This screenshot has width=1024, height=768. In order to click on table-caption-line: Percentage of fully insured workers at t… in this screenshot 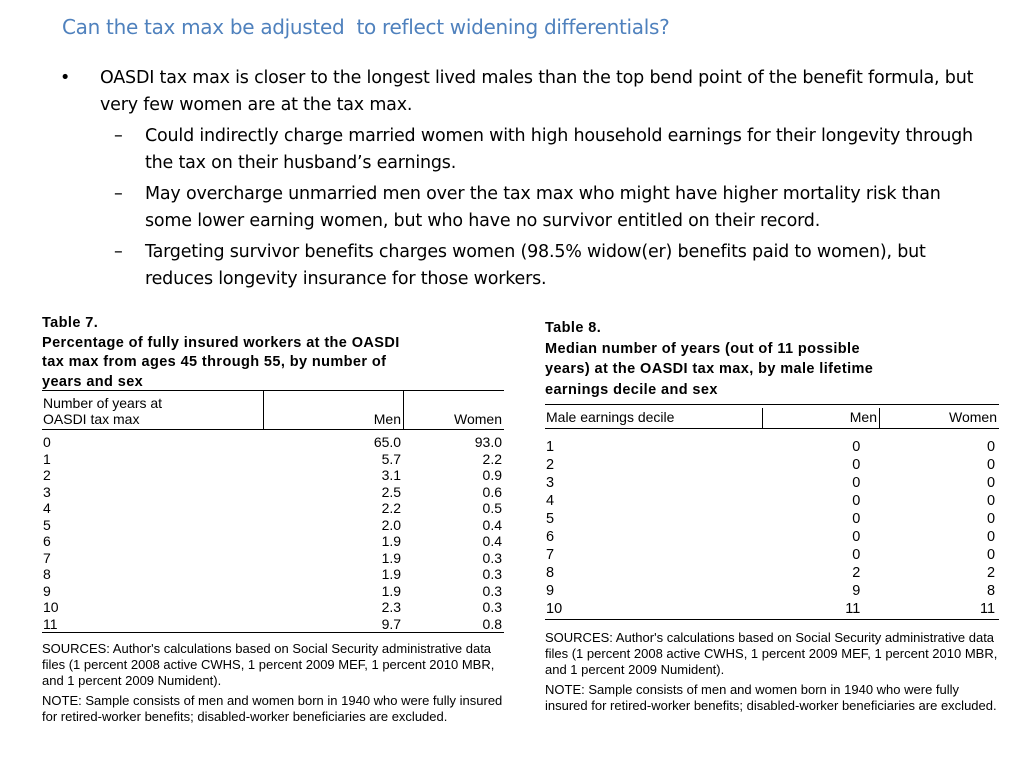, I will do `click(221, 342)`.